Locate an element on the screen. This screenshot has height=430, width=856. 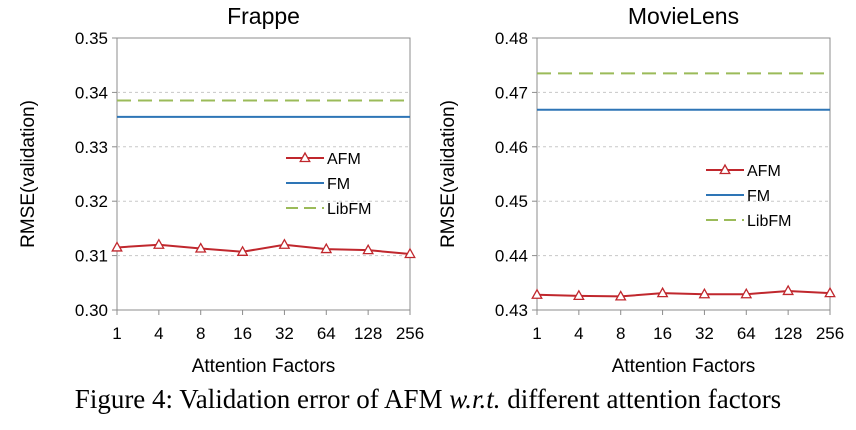
y-tick-label: 0.30 is located at coordinates (91, 310).